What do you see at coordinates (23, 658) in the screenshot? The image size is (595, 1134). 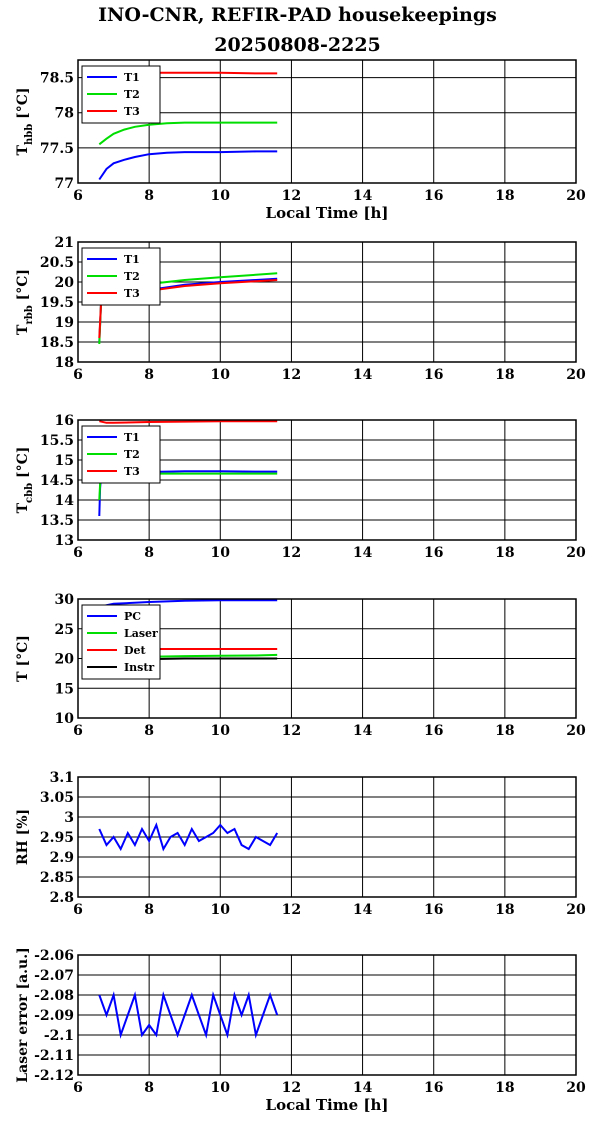 I see `y-axis-label: T [°C]` at bounding box center [23, 658].